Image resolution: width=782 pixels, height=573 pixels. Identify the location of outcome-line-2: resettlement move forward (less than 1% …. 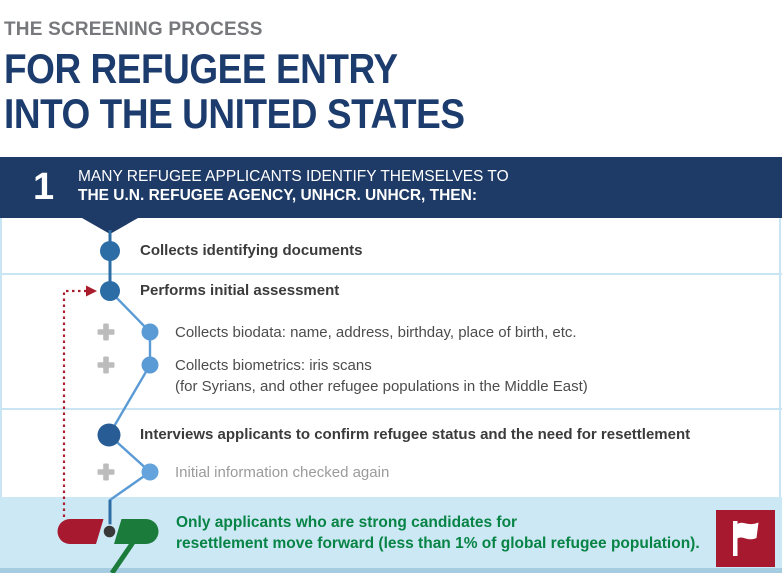
(438, 543).